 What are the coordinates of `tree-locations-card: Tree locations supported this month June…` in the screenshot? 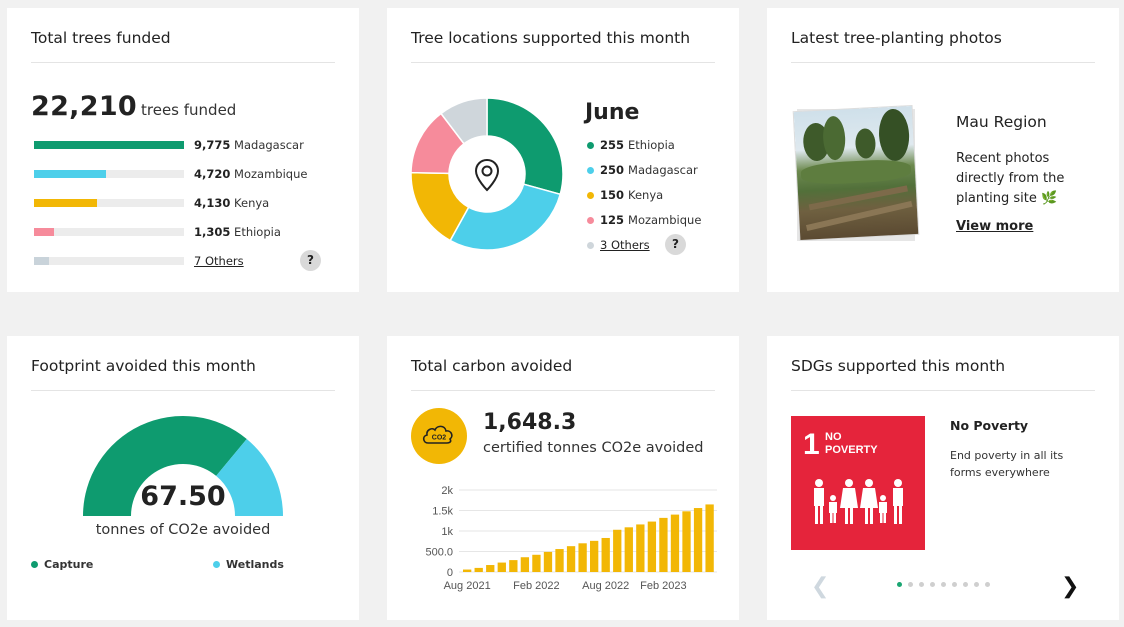 It's located at (563, 150).